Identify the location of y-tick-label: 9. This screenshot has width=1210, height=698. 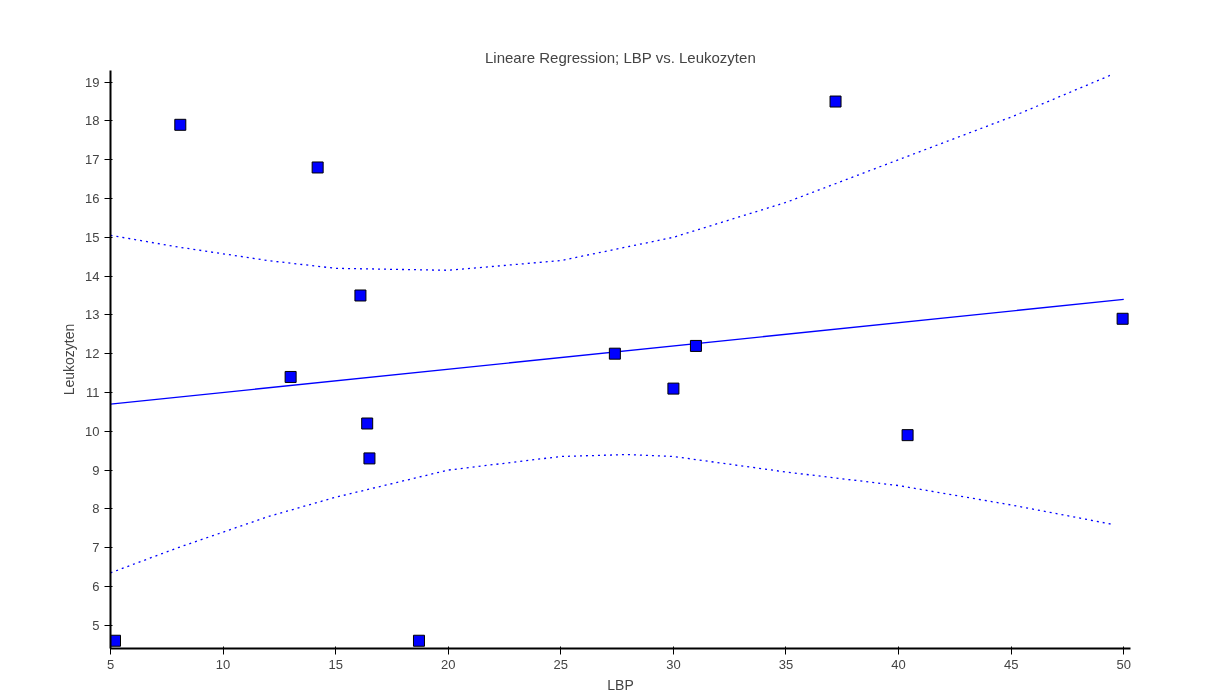
(96, 470).